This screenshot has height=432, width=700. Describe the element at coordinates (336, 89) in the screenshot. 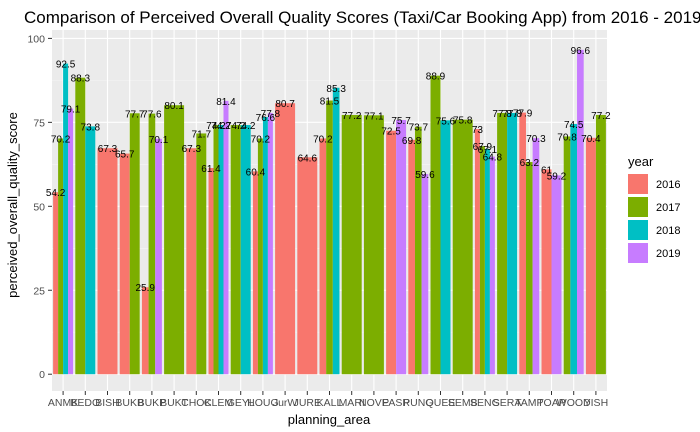

I see `data-label: 85.3` at that location.